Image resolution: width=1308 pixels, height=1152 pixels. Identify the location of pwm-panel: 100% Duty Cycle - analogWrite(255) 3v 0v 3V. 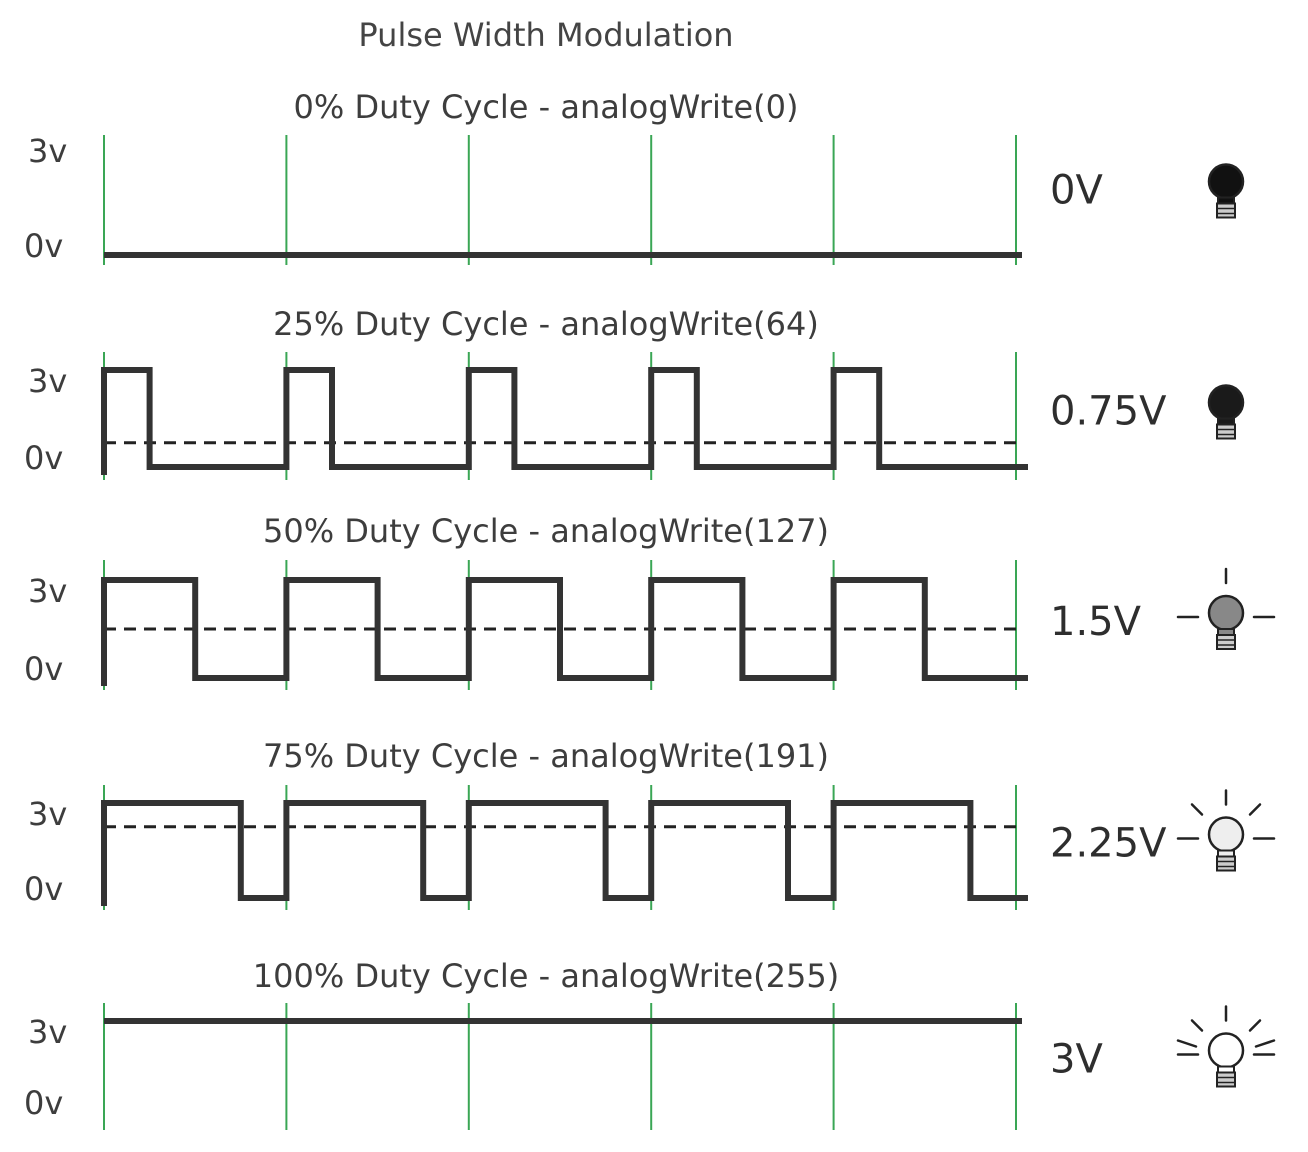
(650, 1043).